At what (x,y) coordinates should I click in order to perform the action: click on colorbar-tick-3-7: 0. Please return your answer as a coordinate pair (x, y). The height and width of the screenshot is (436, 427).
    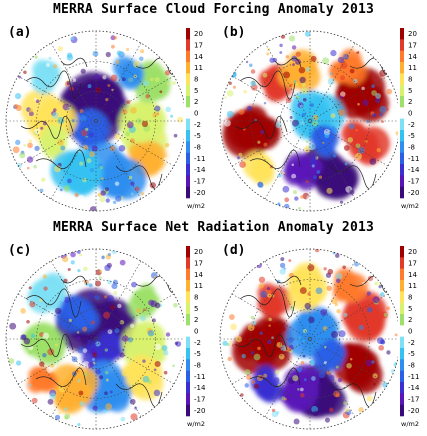
    Looking at the image, I should click on (196, 332).